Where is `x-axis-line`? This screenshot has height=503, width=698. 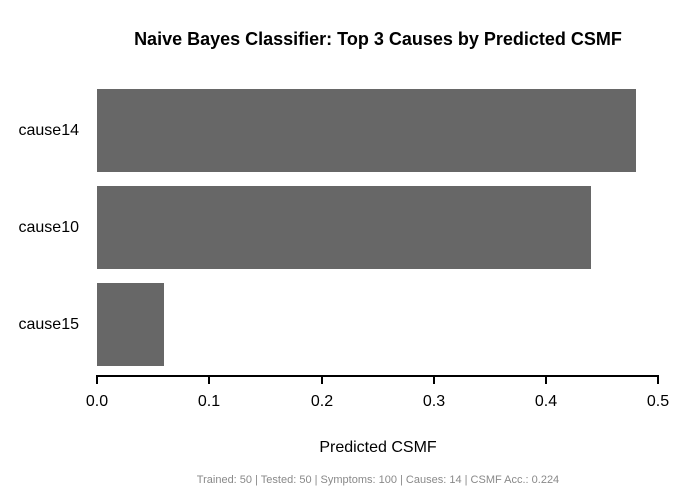 x-axis-line is located at coordinates (377, 376).